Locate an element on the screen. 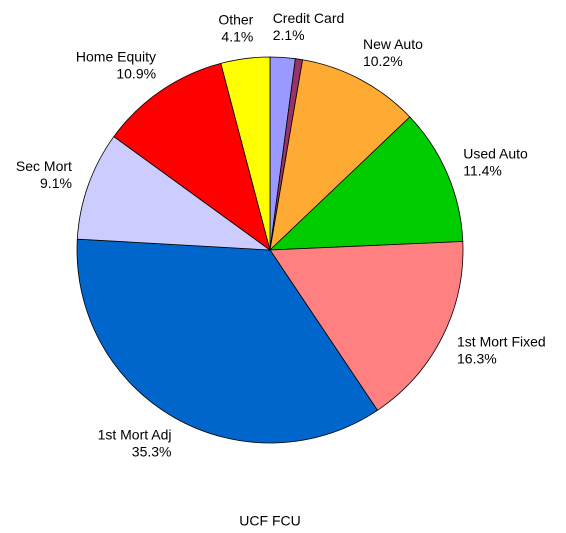 The height and width of the screenshot is (533, 566). slice-value-label: 11.4% is located at coordinates (482, 170).